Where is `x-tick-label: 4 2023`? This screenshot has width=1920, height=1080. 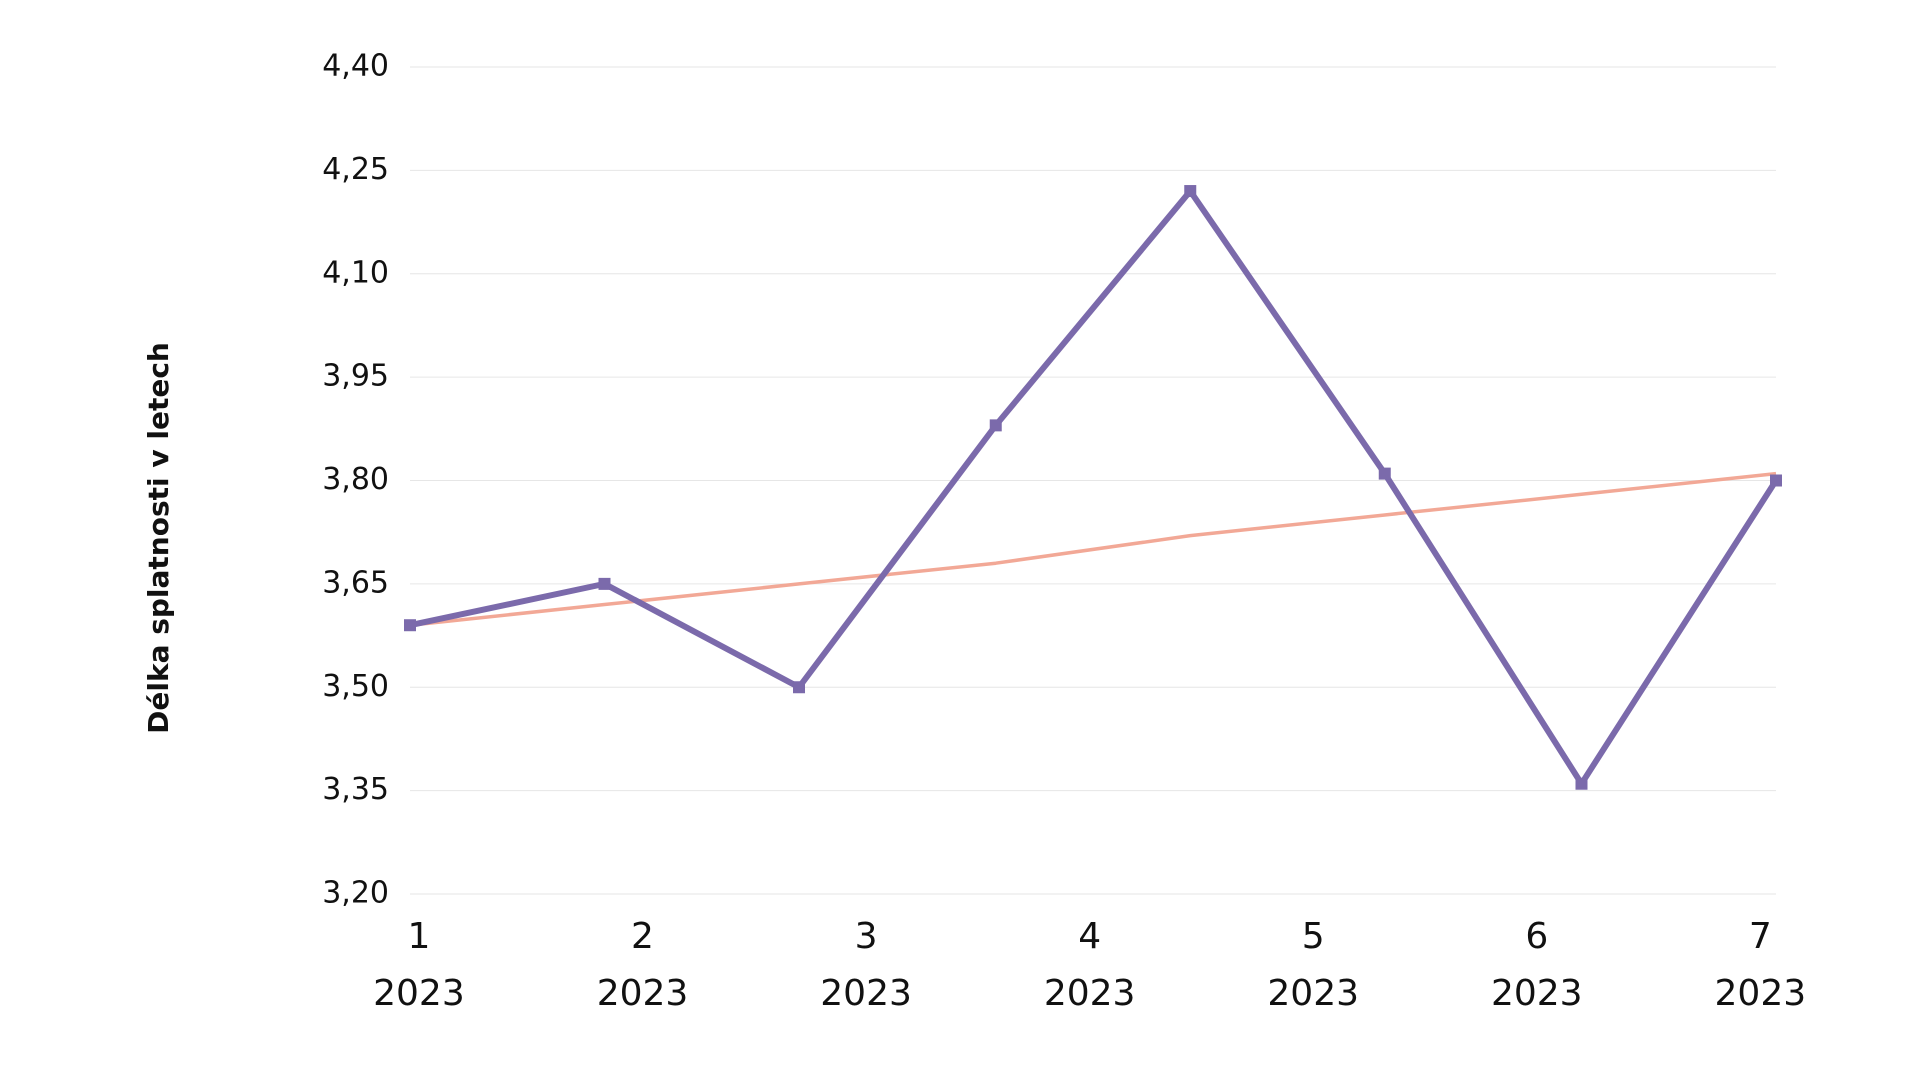
x-tick-label: 4 2023 is located at coordinates (1089, 965).